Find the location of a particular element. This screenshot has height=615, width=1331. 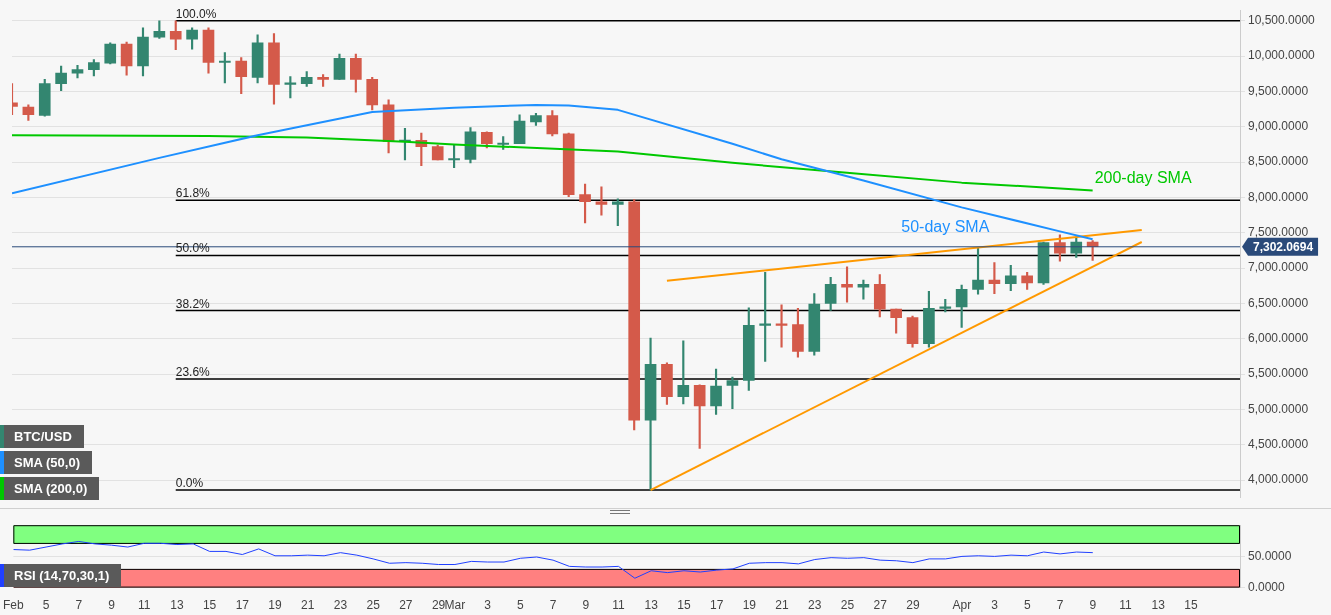

ref-line-label: 7,302.0694 is located at coordinates (1283, 247).